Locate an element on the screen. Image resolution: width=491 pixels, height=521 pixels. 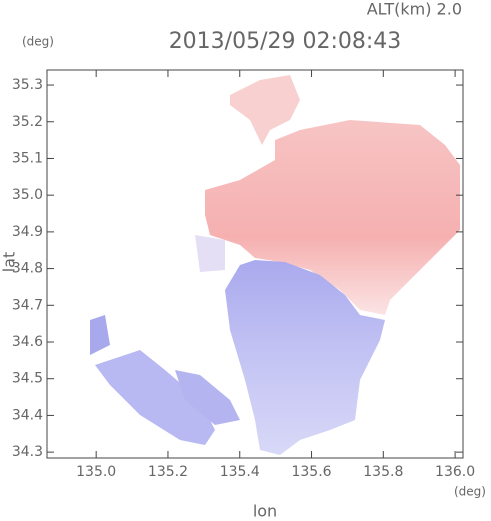
x-tick-label: 135.2 is located at coordinates (168, 472).